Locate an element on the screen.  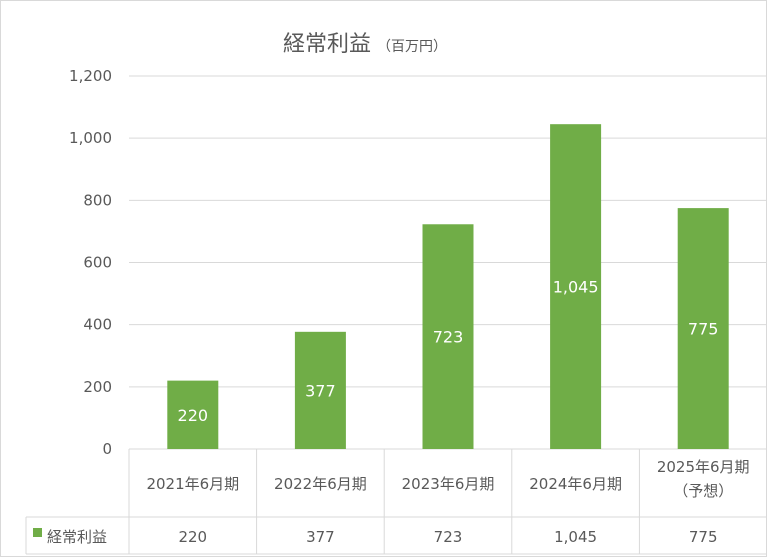
bar-data-label: 775 is located at coordinates (703, 329).